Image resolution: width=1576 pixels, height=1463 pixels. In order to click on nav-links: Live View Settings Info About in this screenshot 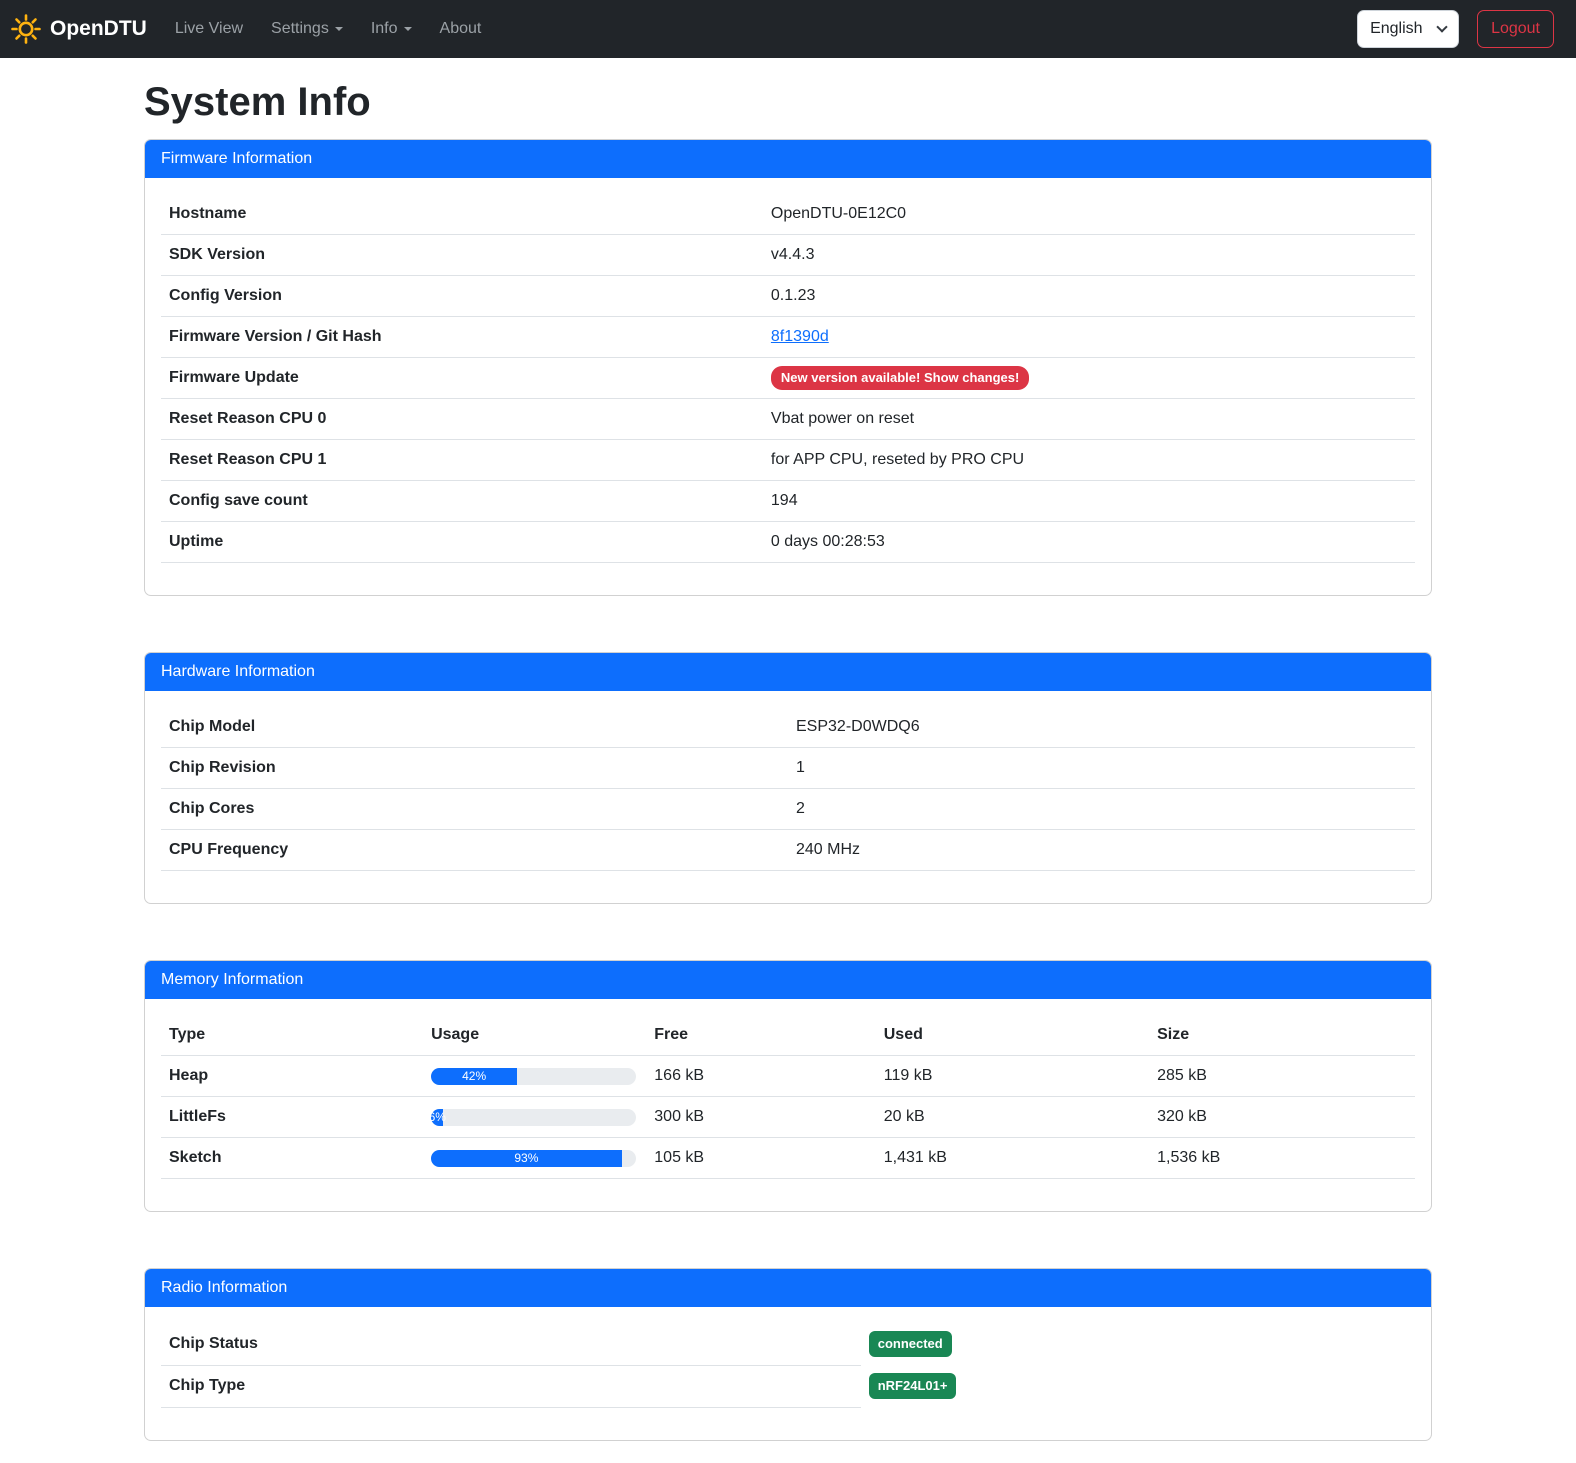, I will do `click(328, 29)`.